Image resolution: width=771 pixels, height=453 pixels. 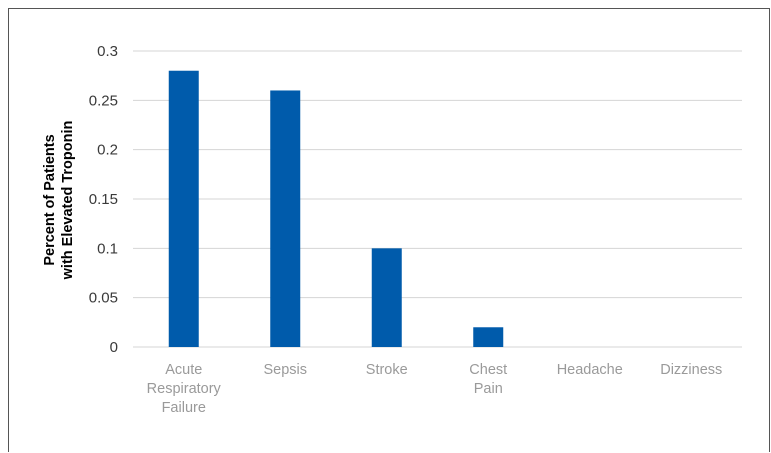 What do you see at coordinates (488, 389) in the screenshot?
I see `x-category-label-line: Pain` at bounding box center [488, 389].